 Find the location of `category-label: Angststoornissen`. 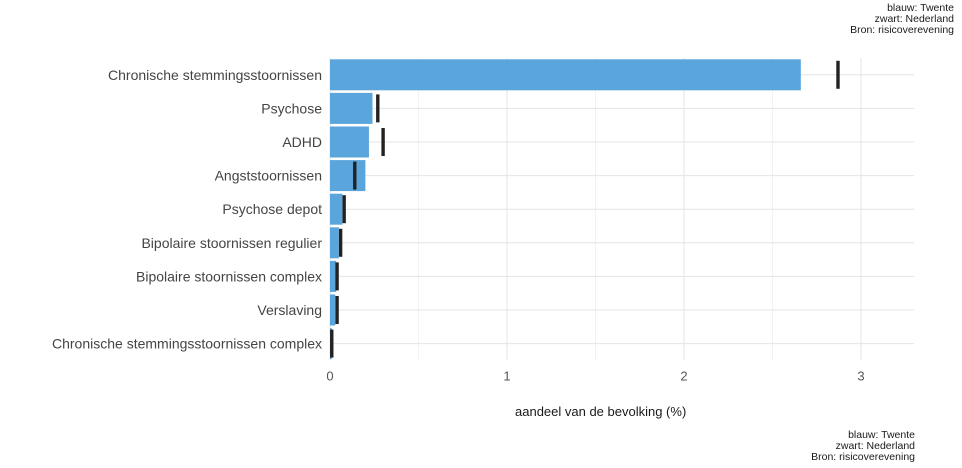

category-label: Angststoornissen is located at coordinates (268, 176).